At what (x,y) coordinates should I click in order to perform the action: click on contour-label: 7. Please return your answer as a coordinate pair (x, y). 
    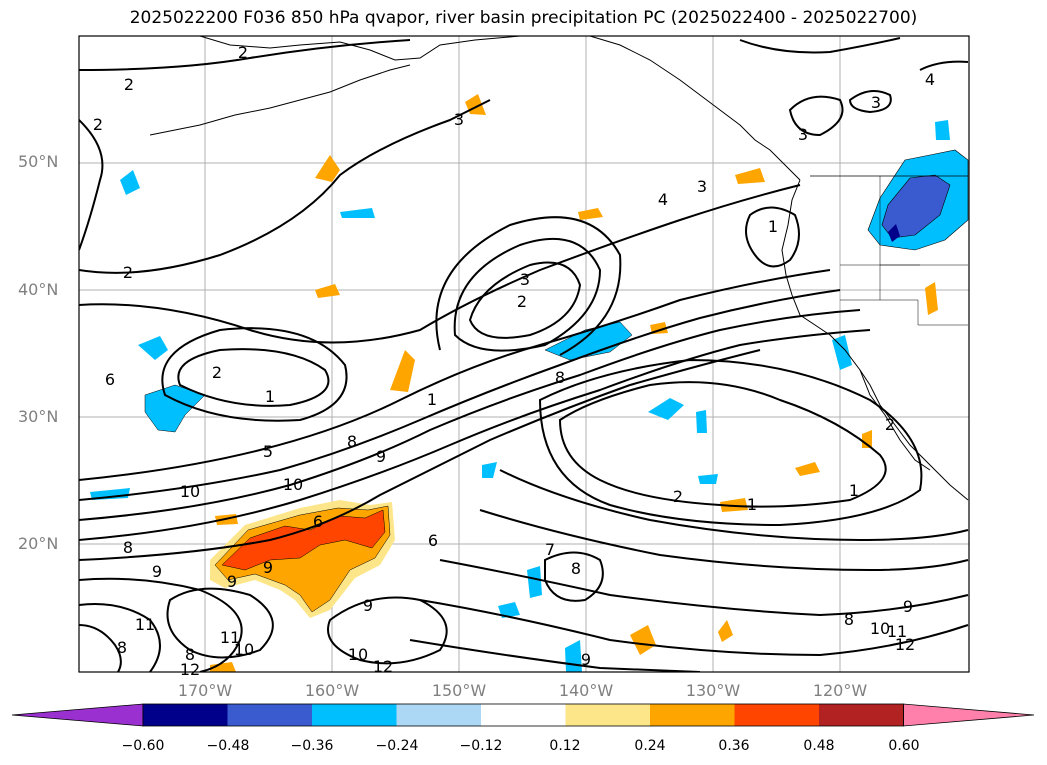
    Looking at the image, I should click on (550, 549).